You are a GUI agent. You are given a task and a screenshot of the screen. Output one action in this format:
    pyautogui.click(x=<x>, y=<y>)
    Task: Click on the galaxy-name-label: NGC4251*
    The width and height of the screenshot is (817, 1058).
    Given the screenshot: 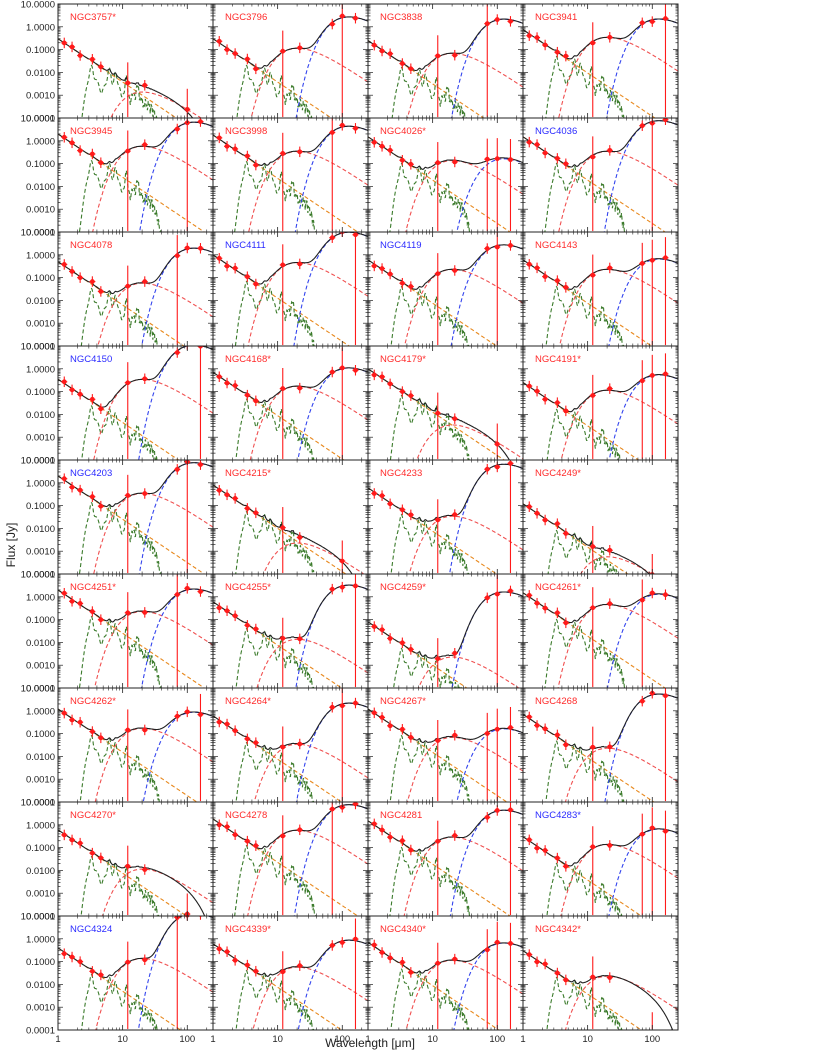 What is the action you would take?
    pyautogui.click(x=93, y=587)
    